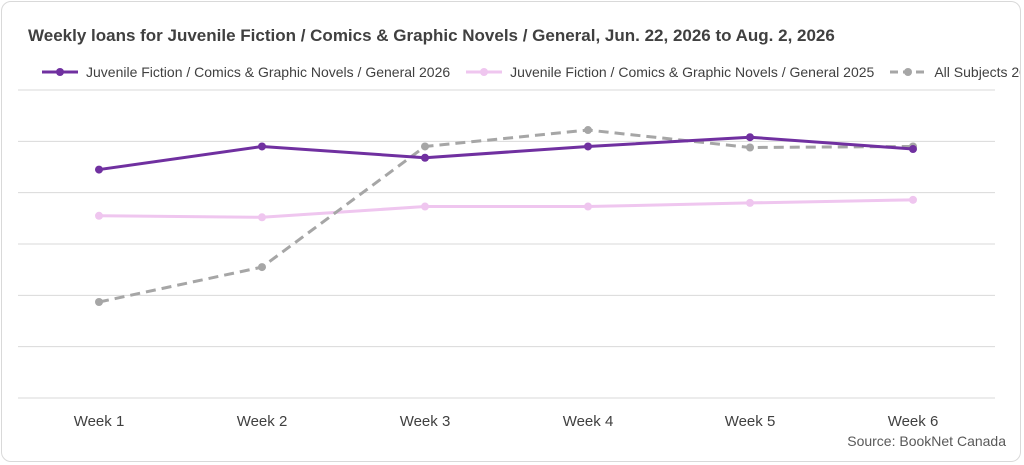  I want to click on legend-label-series-3: All Subjects 2026, so click(977, 72).